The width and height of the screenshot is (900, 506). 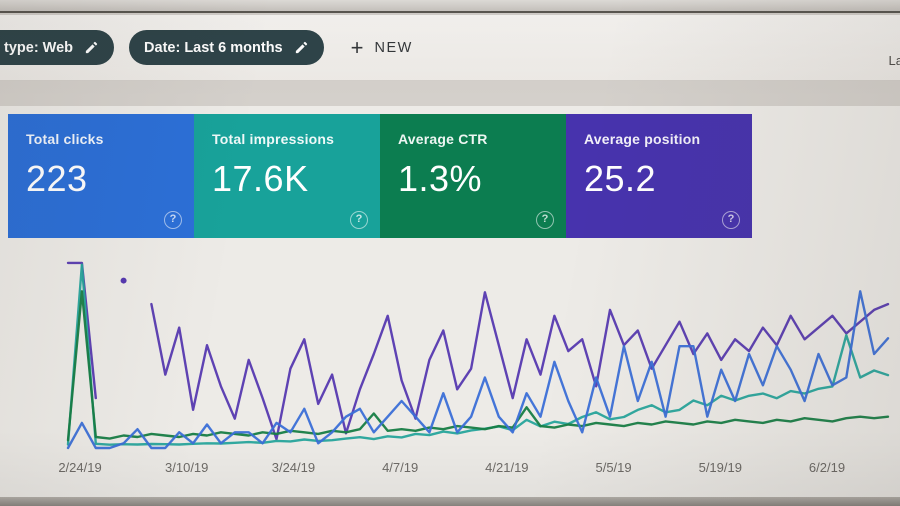 I want to click on new-filter-button: + NEW, so click(x=381, y=47).